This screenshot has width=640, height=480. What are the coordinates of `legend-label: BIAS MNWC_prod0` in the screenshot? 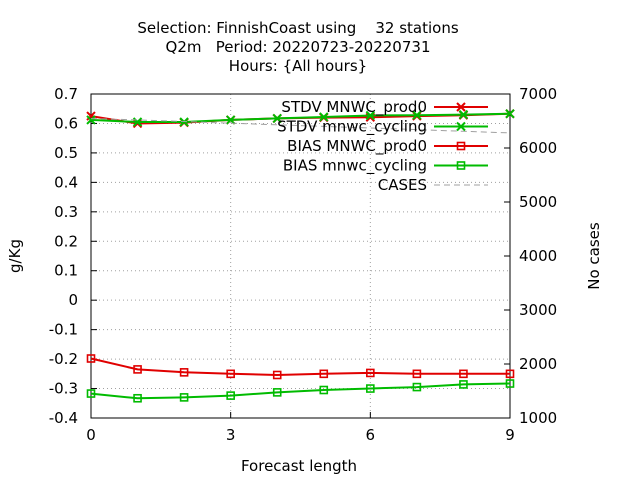 It's located at (357, 146).